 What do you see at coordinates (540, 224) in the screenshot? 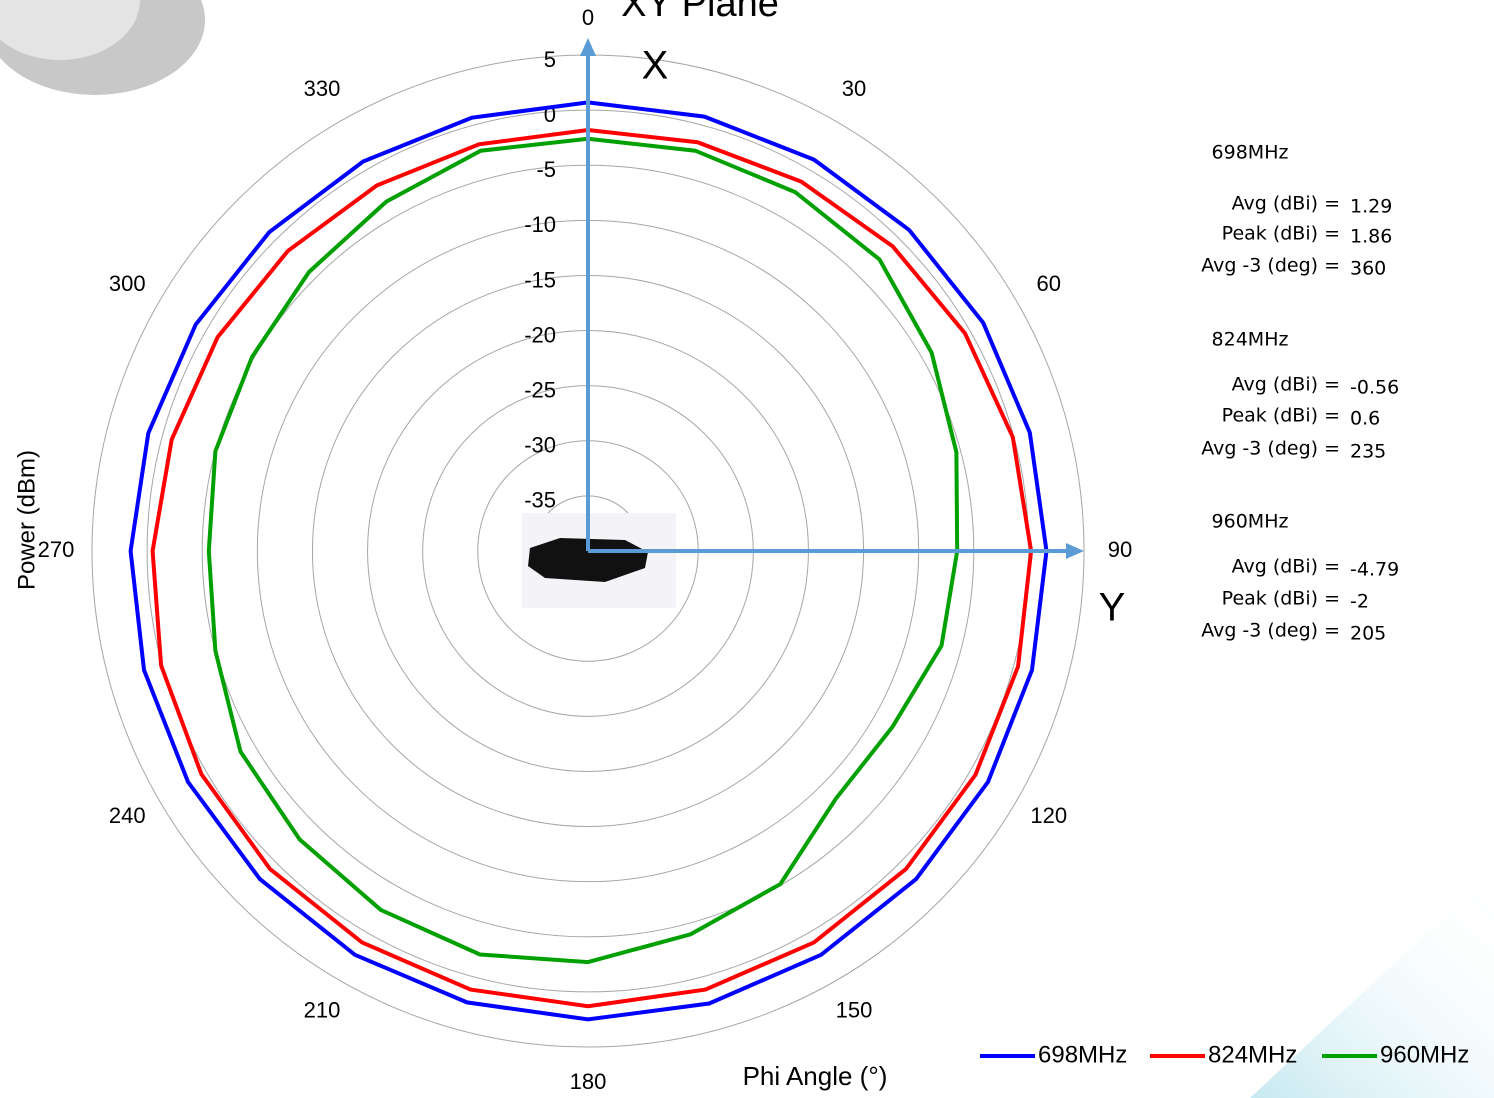
I see `r-tick-label: -10` at bounding box center [540, 224].